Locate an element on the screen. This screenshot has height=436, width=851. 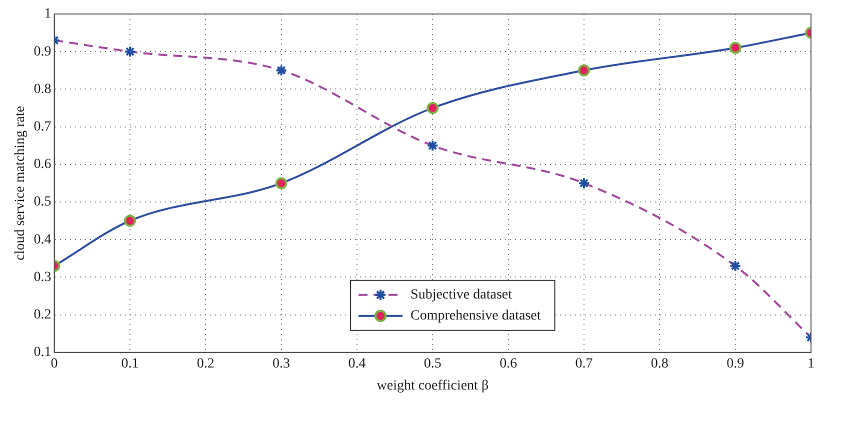
x-tick-label: 0.3 is located at coordinates (281, 364).